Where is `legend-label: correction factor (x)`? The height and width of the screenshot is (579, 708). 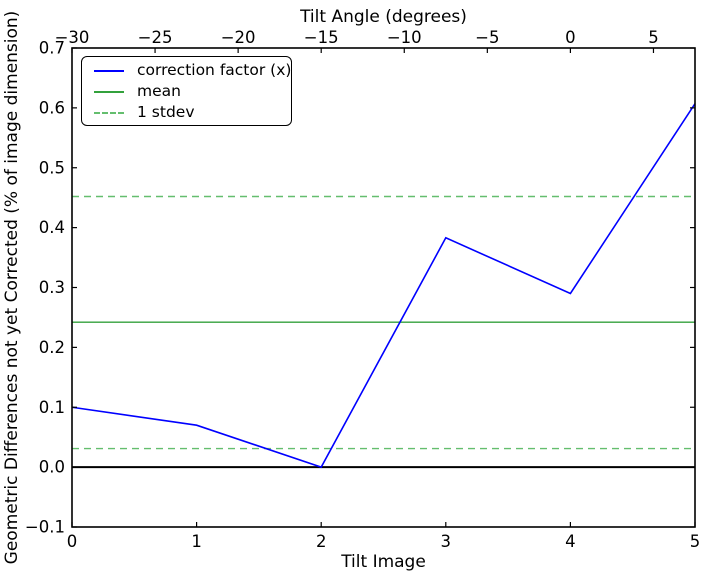 legend-label: correction factor (x) is located at coordinates (214, 70).